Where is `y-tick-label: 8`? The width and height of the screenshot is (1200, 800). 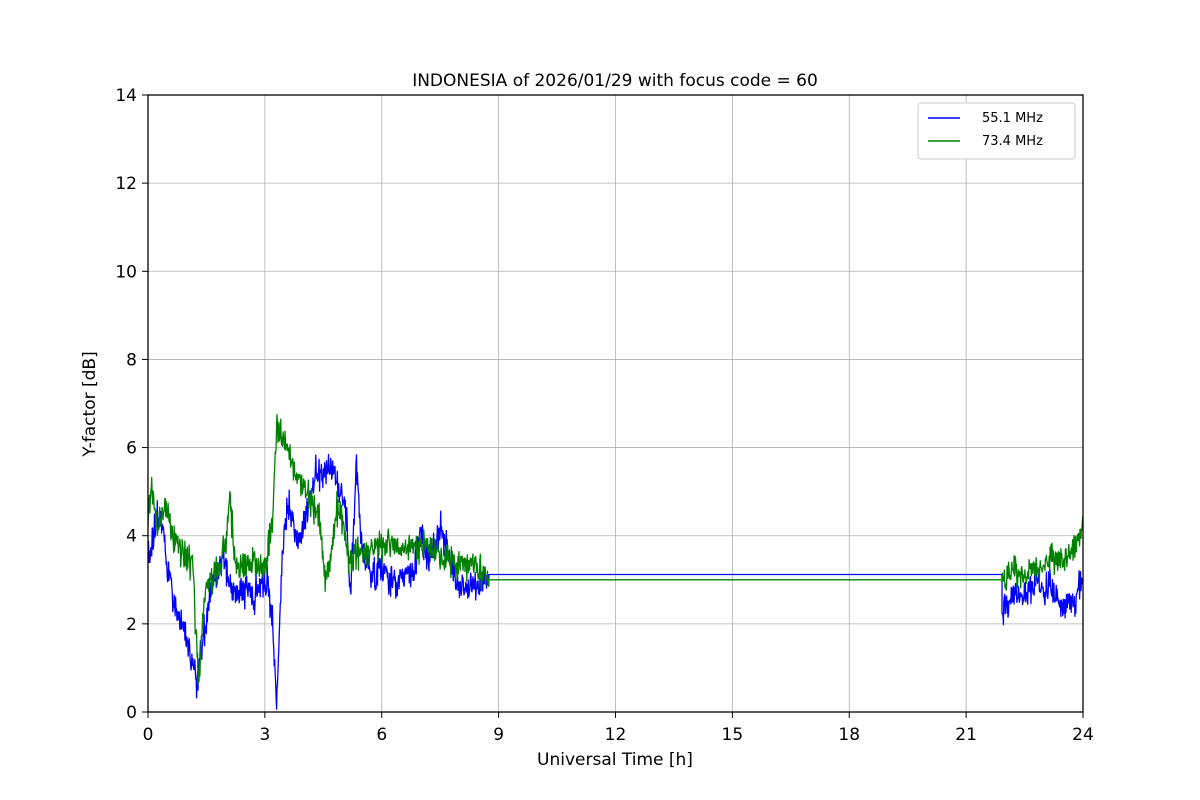 y-tick-label: 8 is located at coordinates (131, 360).